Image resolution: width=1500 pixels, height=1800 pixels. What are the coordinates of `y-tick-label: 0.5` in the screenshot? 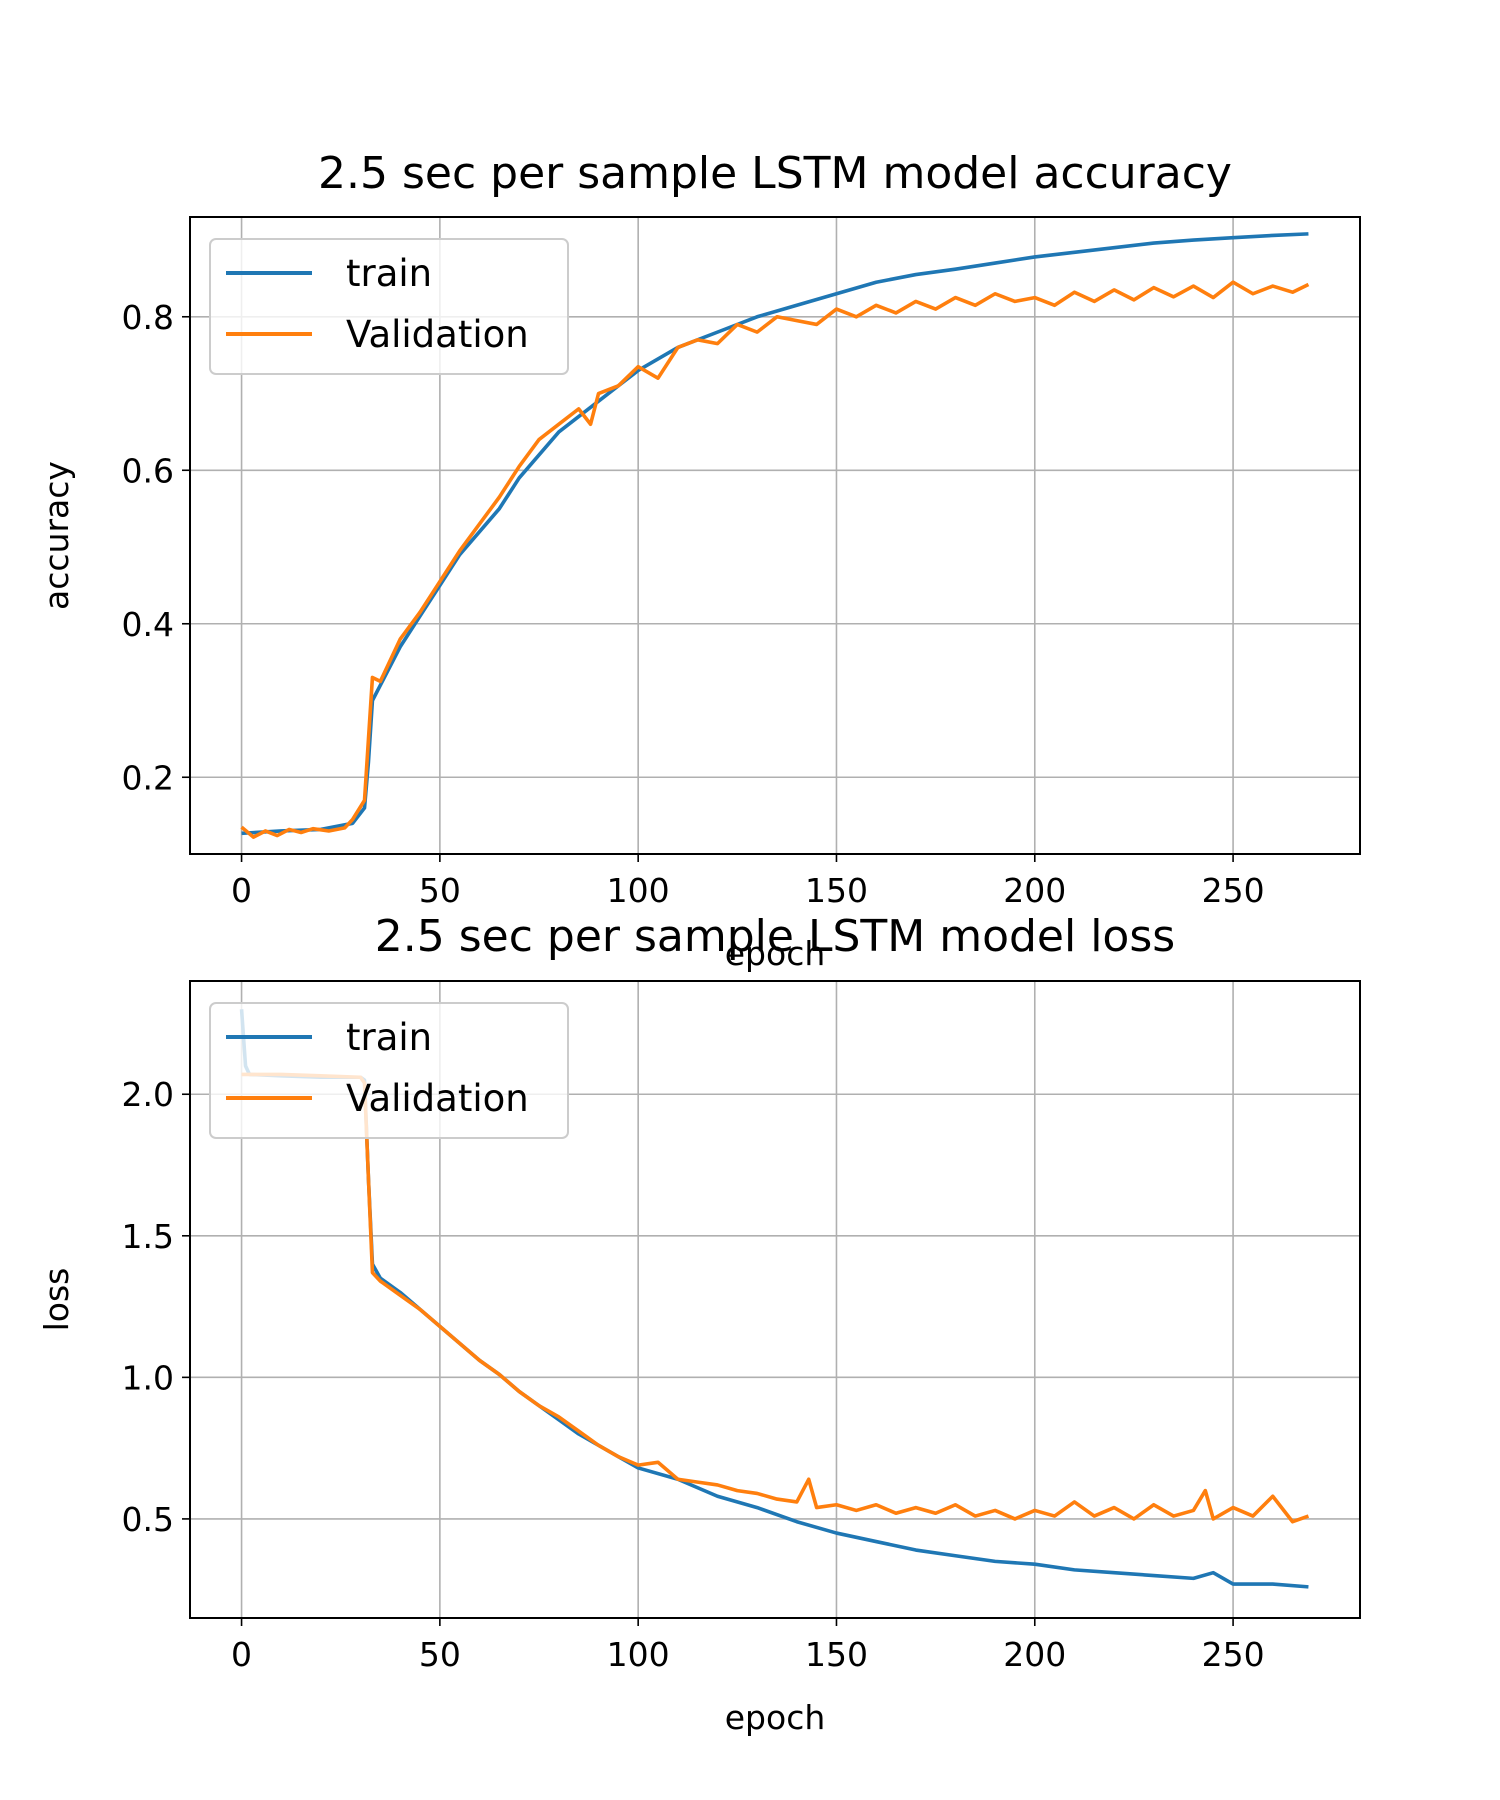 It's located at (148, 1519).